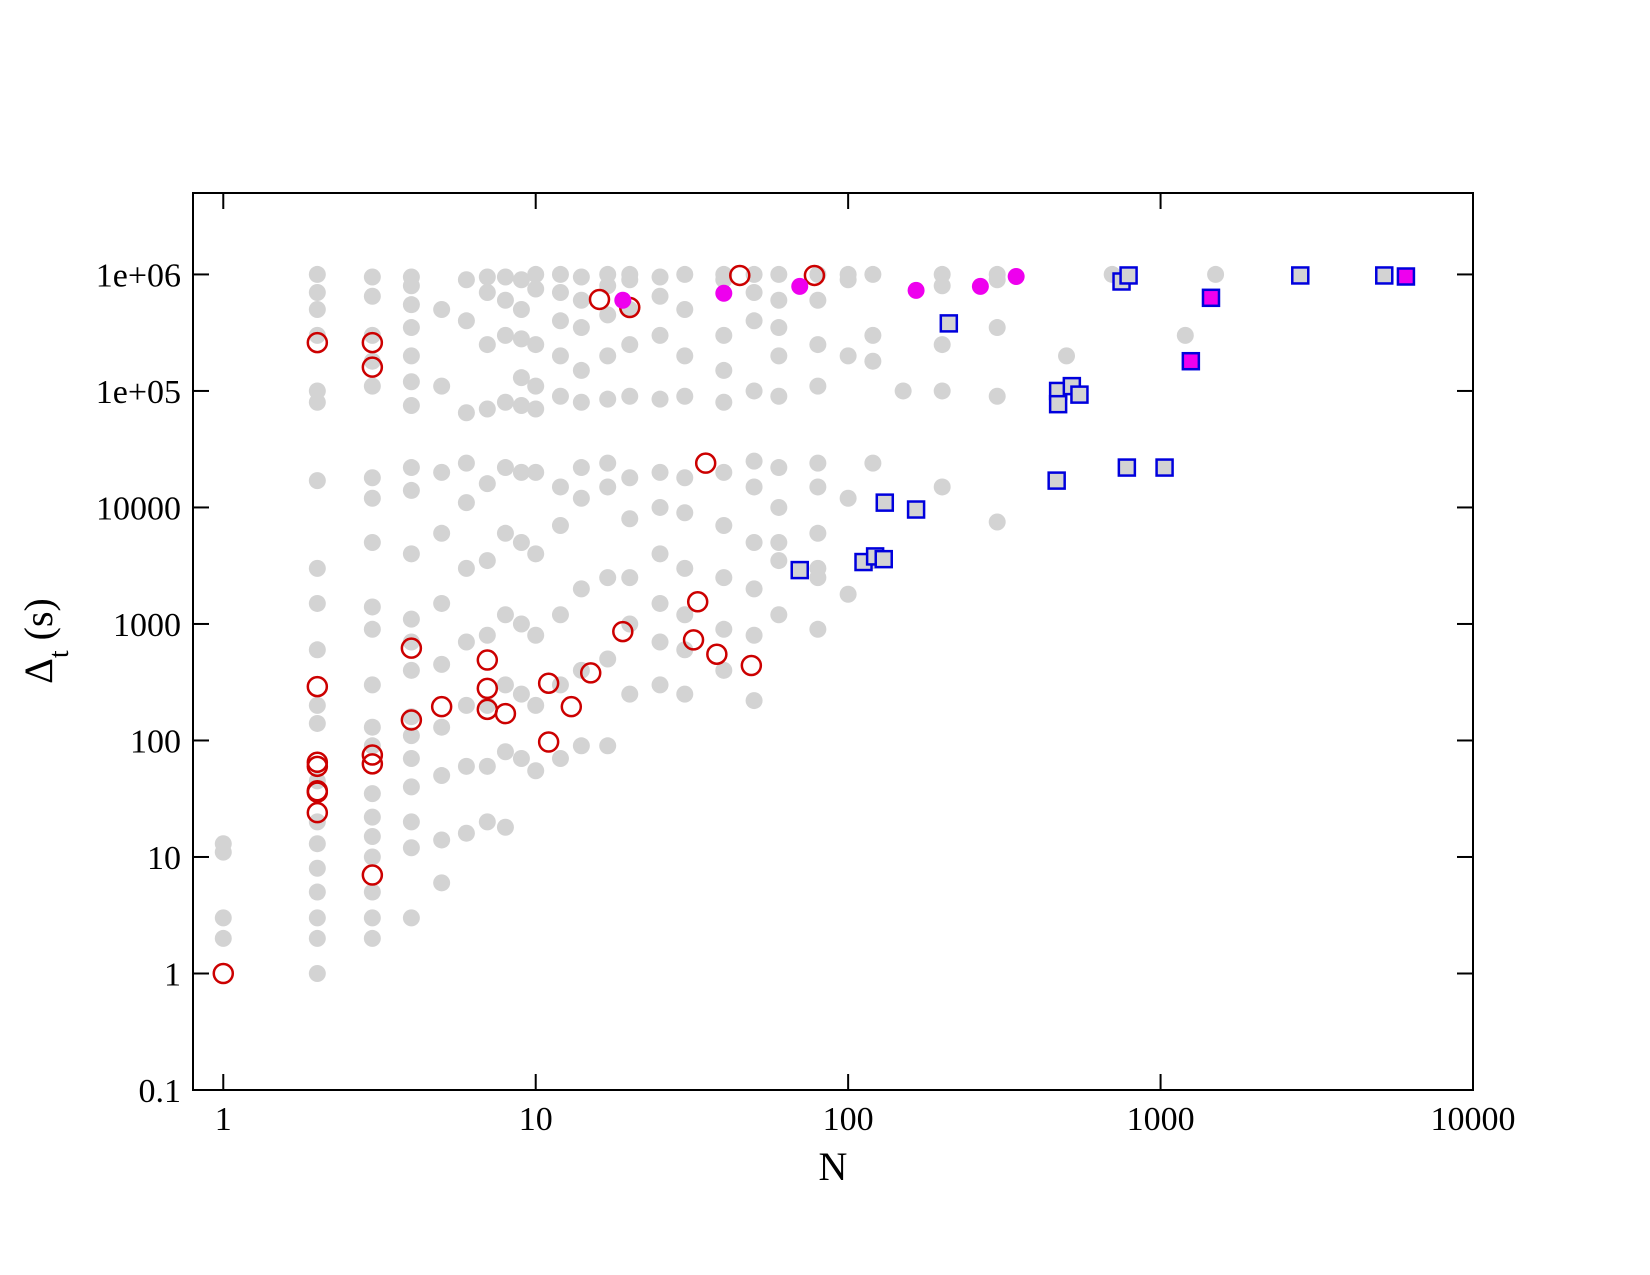  Describe the element at coordinates (38, 671) in the screenshot. I see `y-label-symbol: Δ` at that location.